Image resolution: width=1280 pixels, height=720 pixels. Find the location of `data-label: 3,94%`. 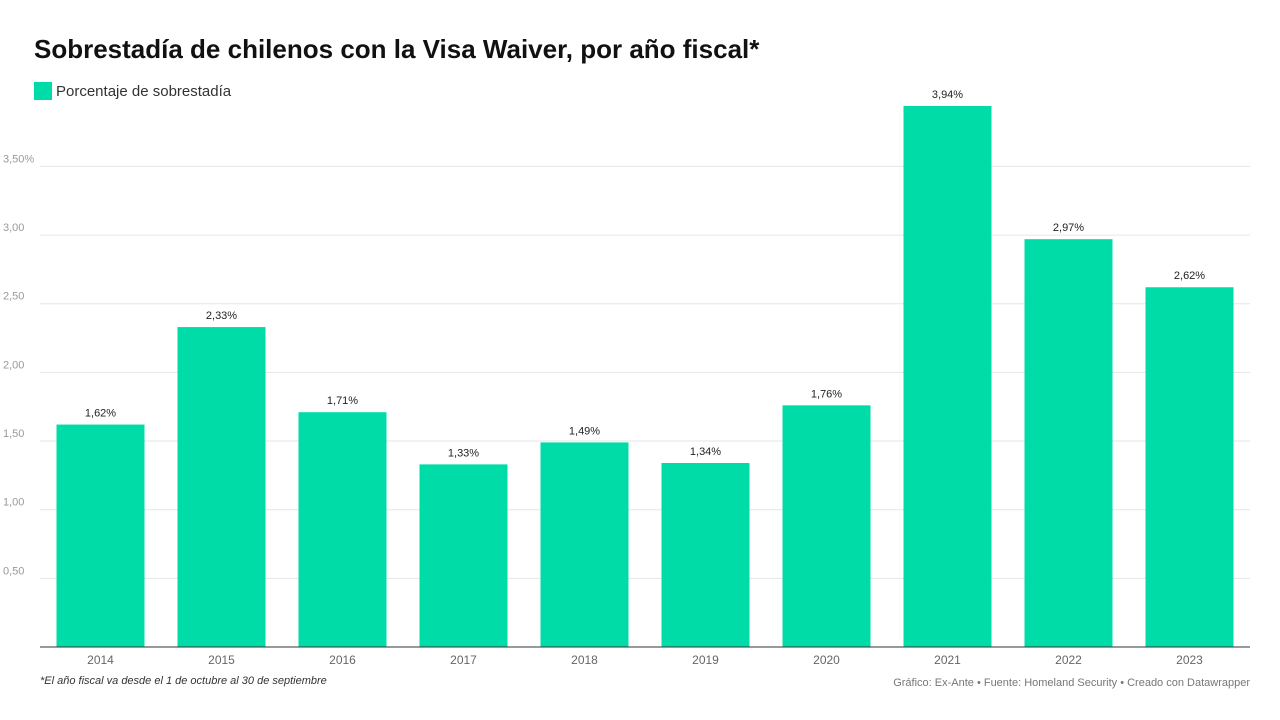

data-label: 3,94% is located at coordinates (947, 95).